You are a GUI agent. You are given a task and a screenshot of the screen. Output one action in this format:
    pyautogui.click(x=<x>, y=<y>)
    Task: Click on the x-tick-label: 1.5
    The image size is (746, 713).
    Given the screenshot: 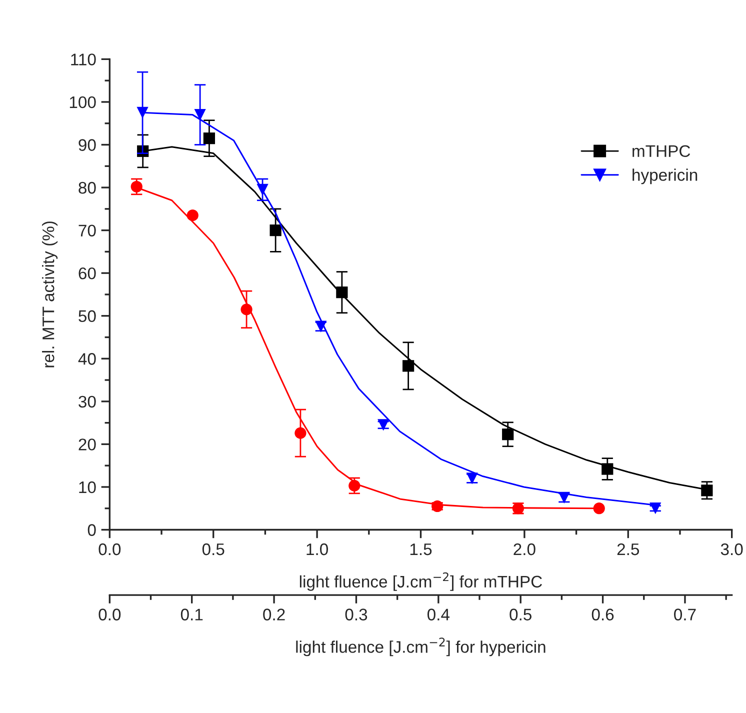 What is the action you would take?
    pyautogui.click(x=421, y=550)
    